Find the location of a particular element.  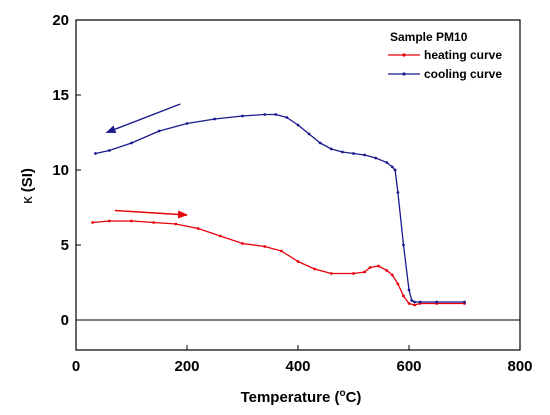

x-tick-label: 800 is located at coordinates (519, 366).